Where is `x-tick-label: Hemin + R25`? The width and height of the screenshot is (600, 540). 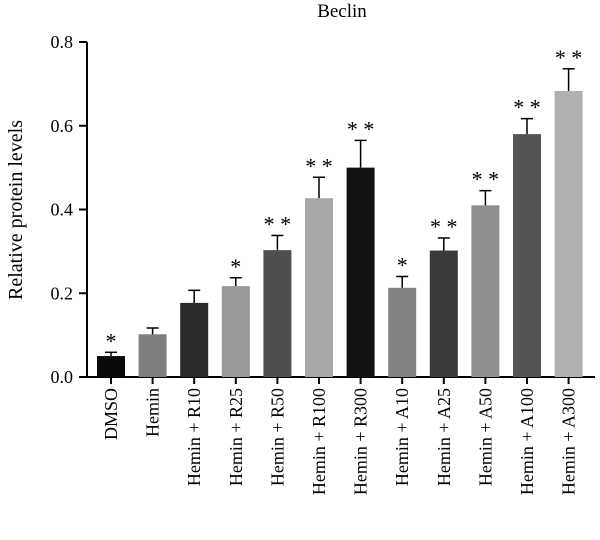 x-tick-label: Hemin + R25 is located at coordinates (236, 437).